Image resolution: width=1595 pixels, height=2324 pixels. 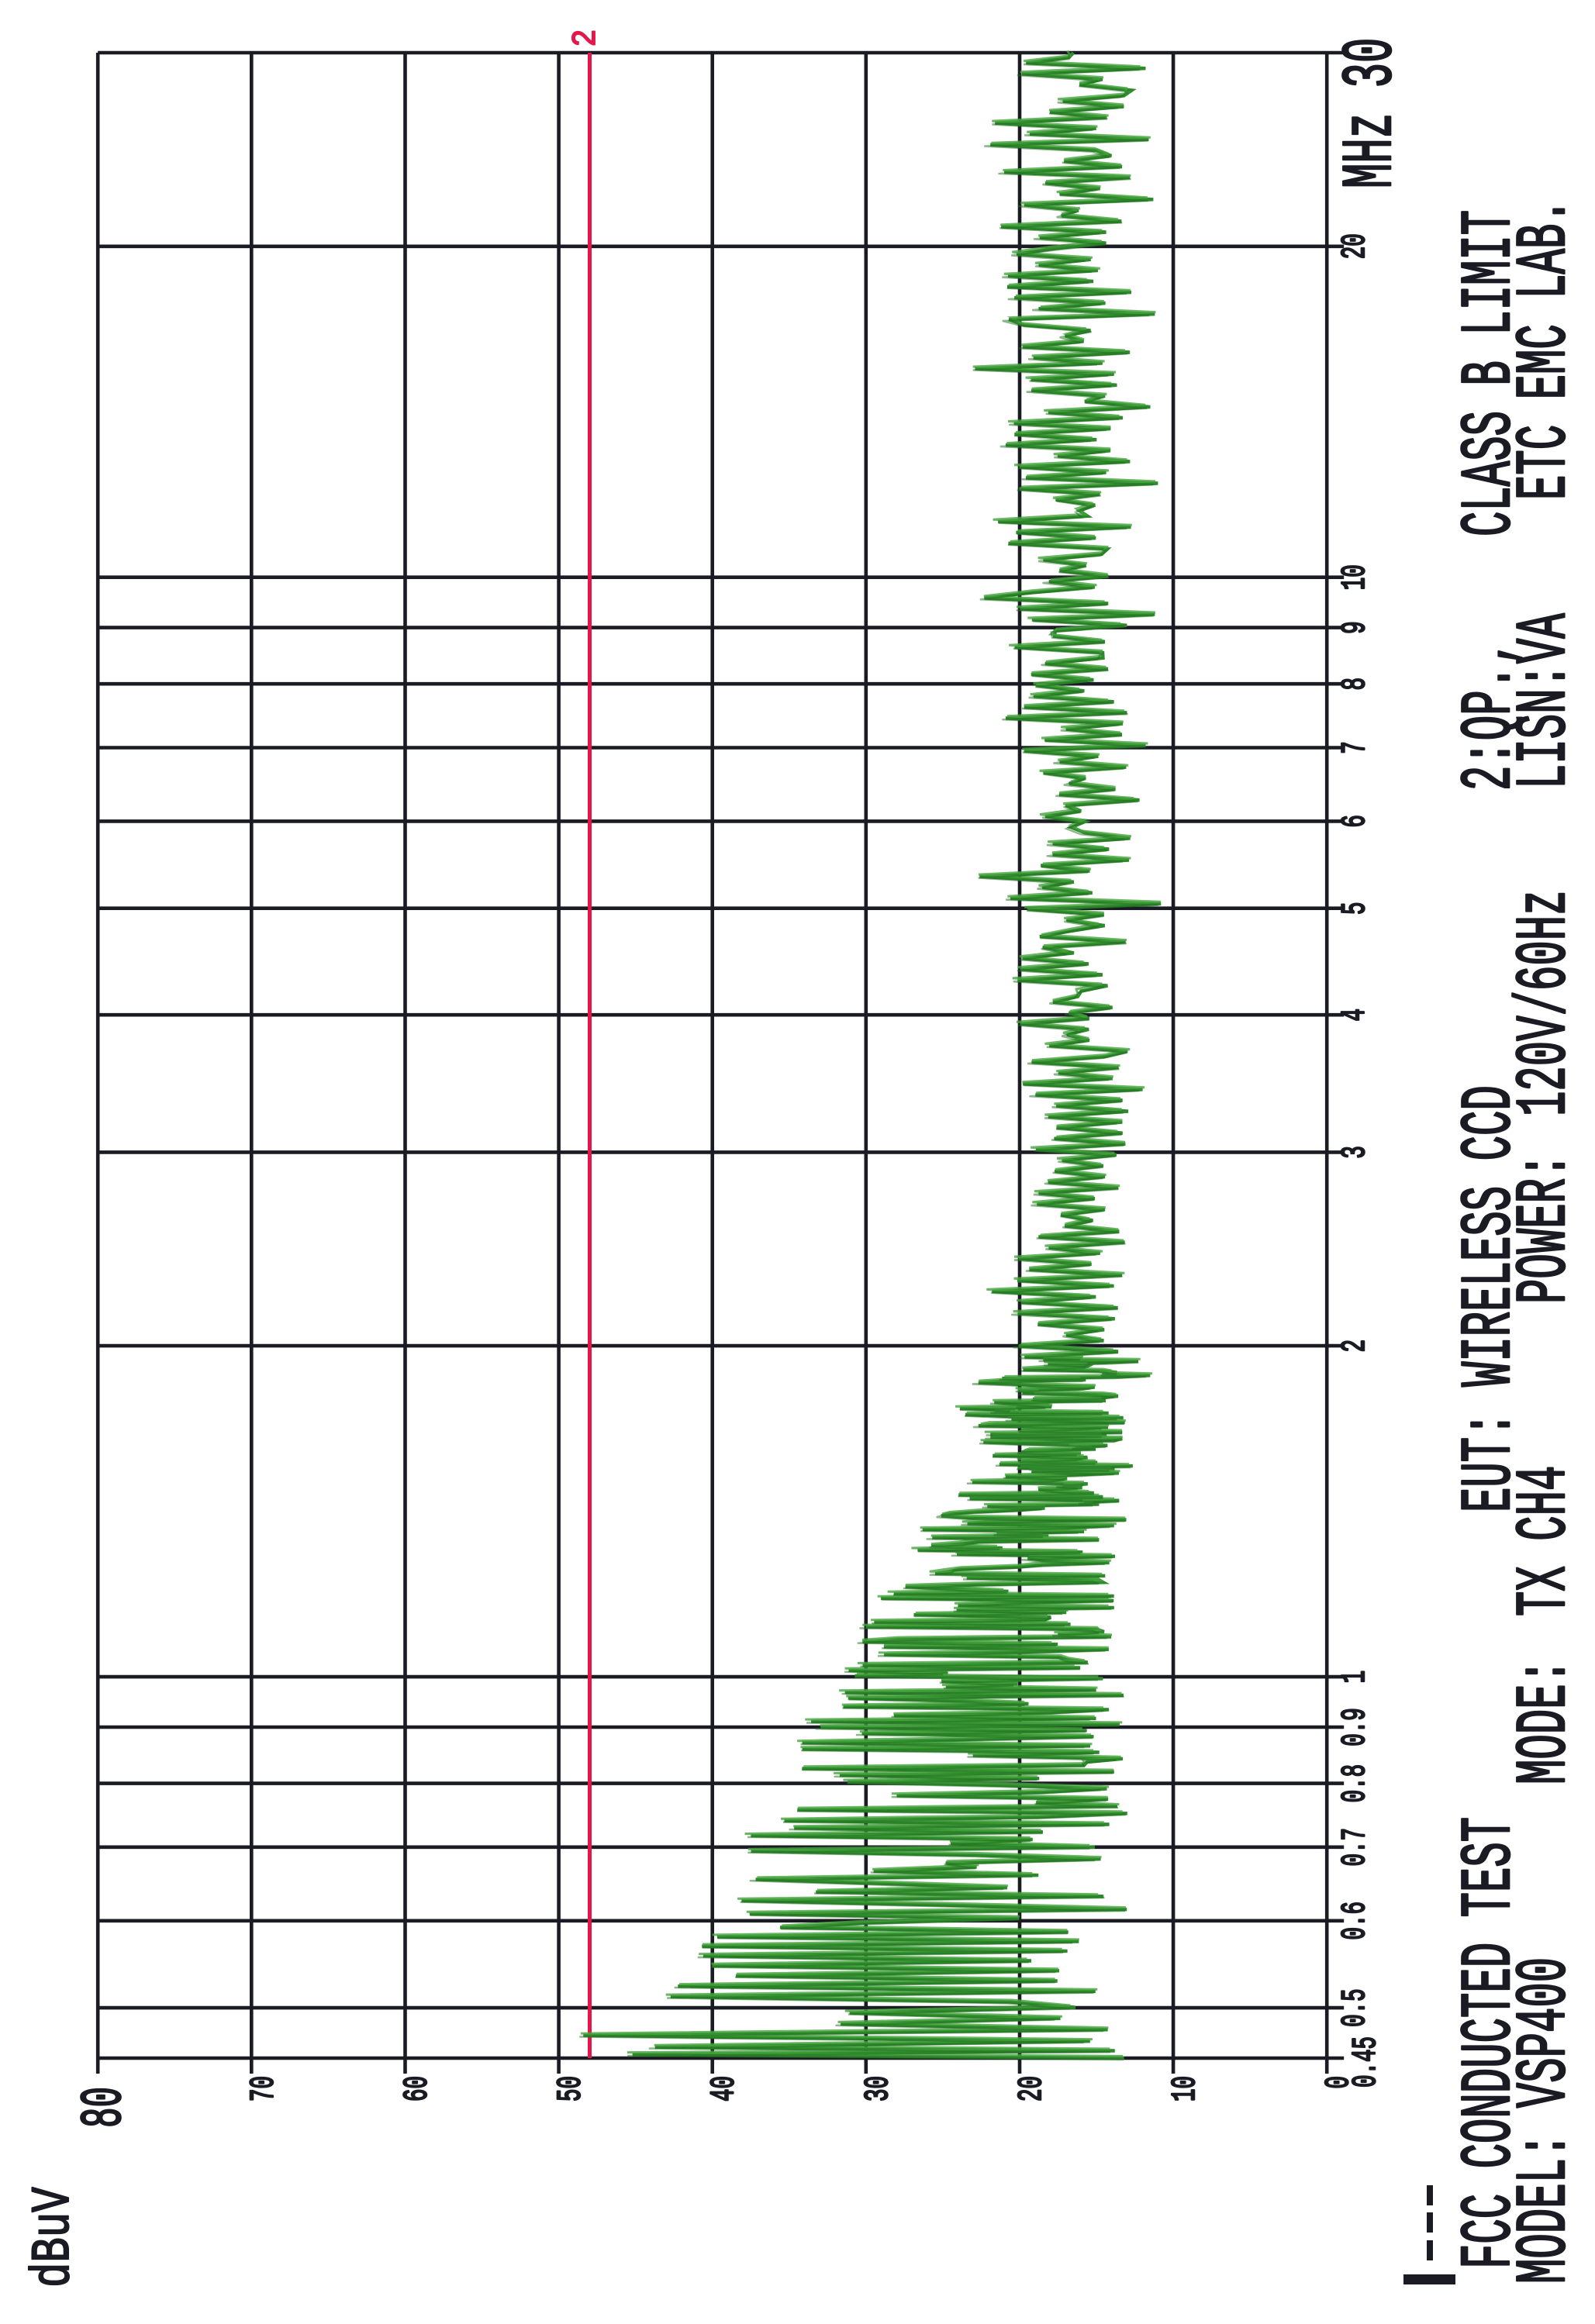 I want to click on svg-text: 50, so click(x=571, y=2089).